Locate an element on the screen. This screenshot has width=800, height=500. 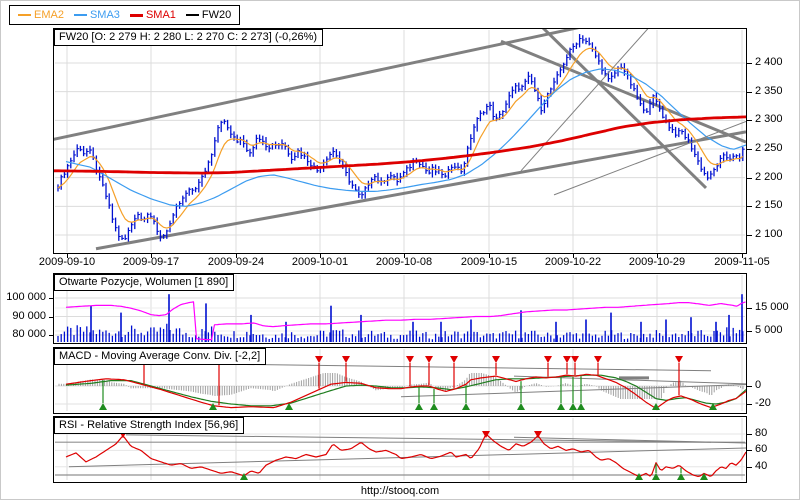
legend-item-ema2: EMA2 is located at coordinates (41, 15).